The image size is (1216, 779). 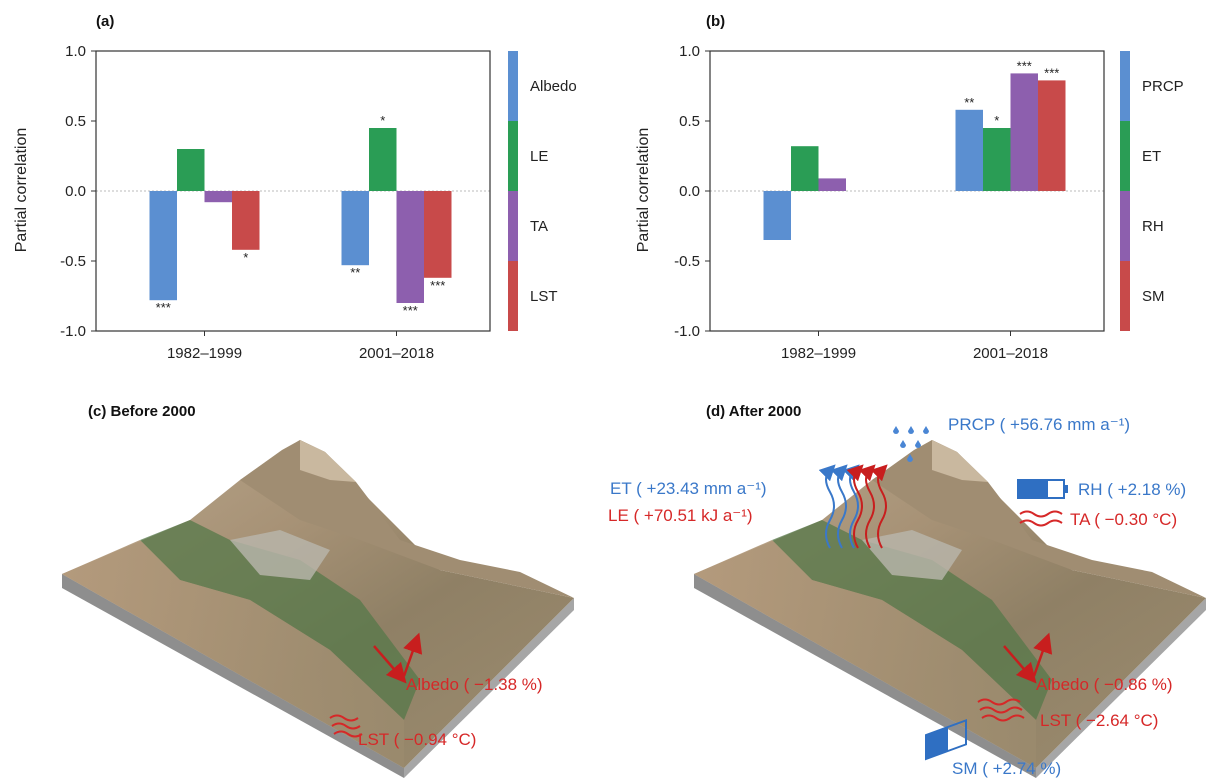 I want to click on vegetation-d, so click(x=912, y=620).